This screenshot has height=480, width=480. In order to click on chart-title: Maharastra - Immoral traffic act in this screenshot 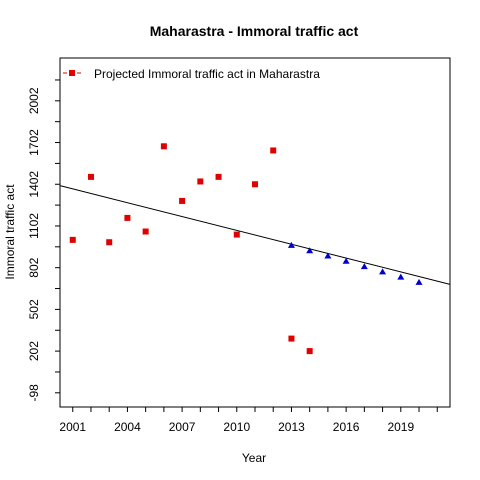, I will do `click(254, 31)`.